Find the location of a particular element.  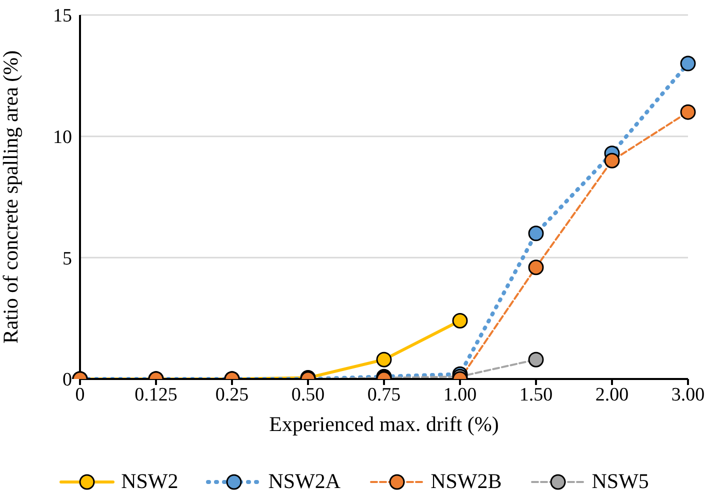

legend-label: NSW2B is located at coordinates (466, 481).